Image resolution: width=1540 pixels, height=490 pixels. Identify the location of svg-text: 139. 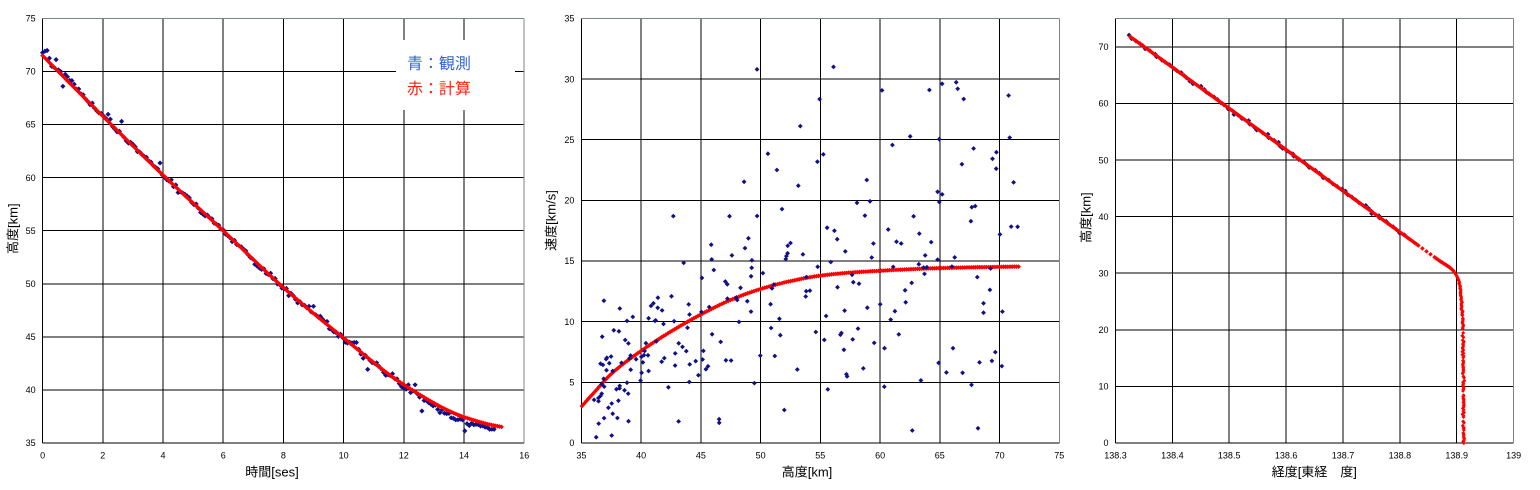
(1513, 455).